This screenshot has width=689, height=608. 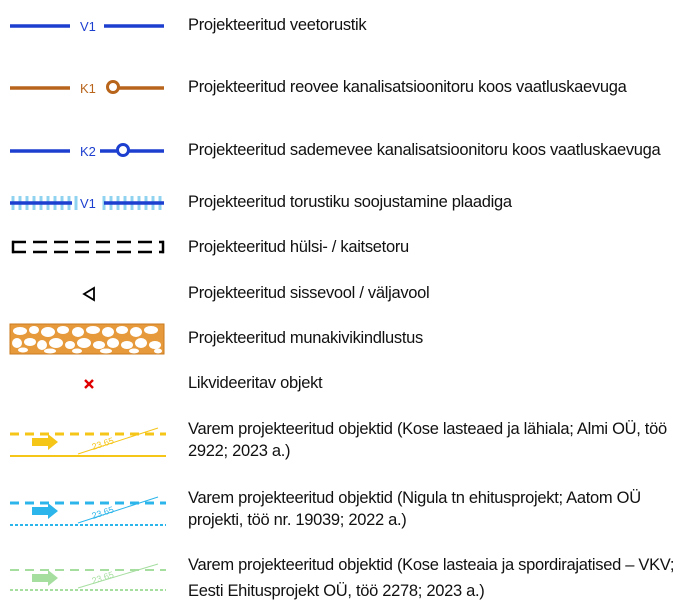 I want to click on water-pipe-symbol: V1, so click(x=88, y=26).